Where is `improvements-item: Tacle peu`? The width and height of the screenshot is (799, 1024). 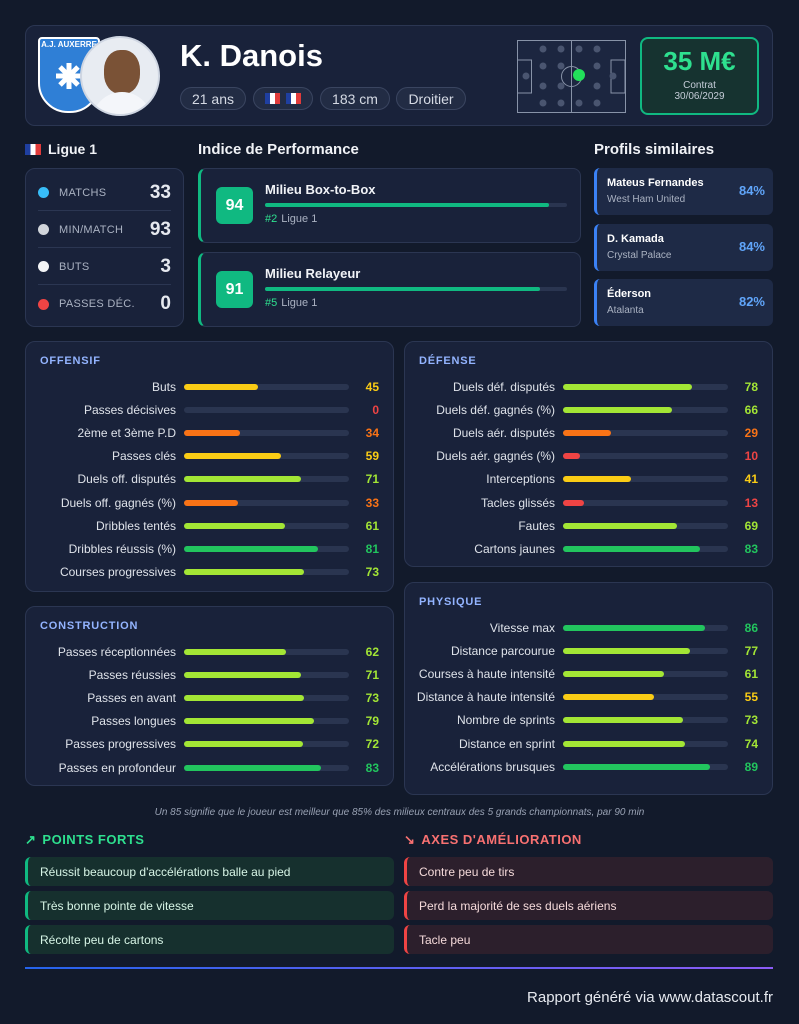
improvements-item: Tacle peu is located at coordinates (588, 939).